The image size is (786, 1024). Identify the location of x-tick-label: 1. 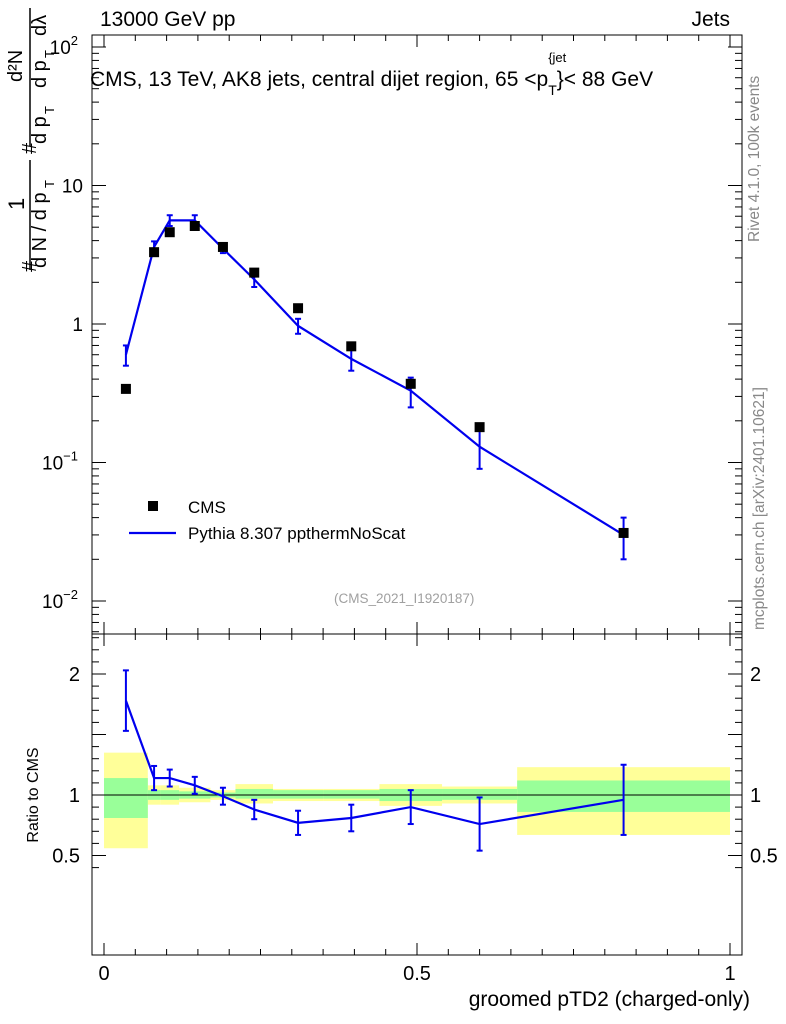
(729, 974).